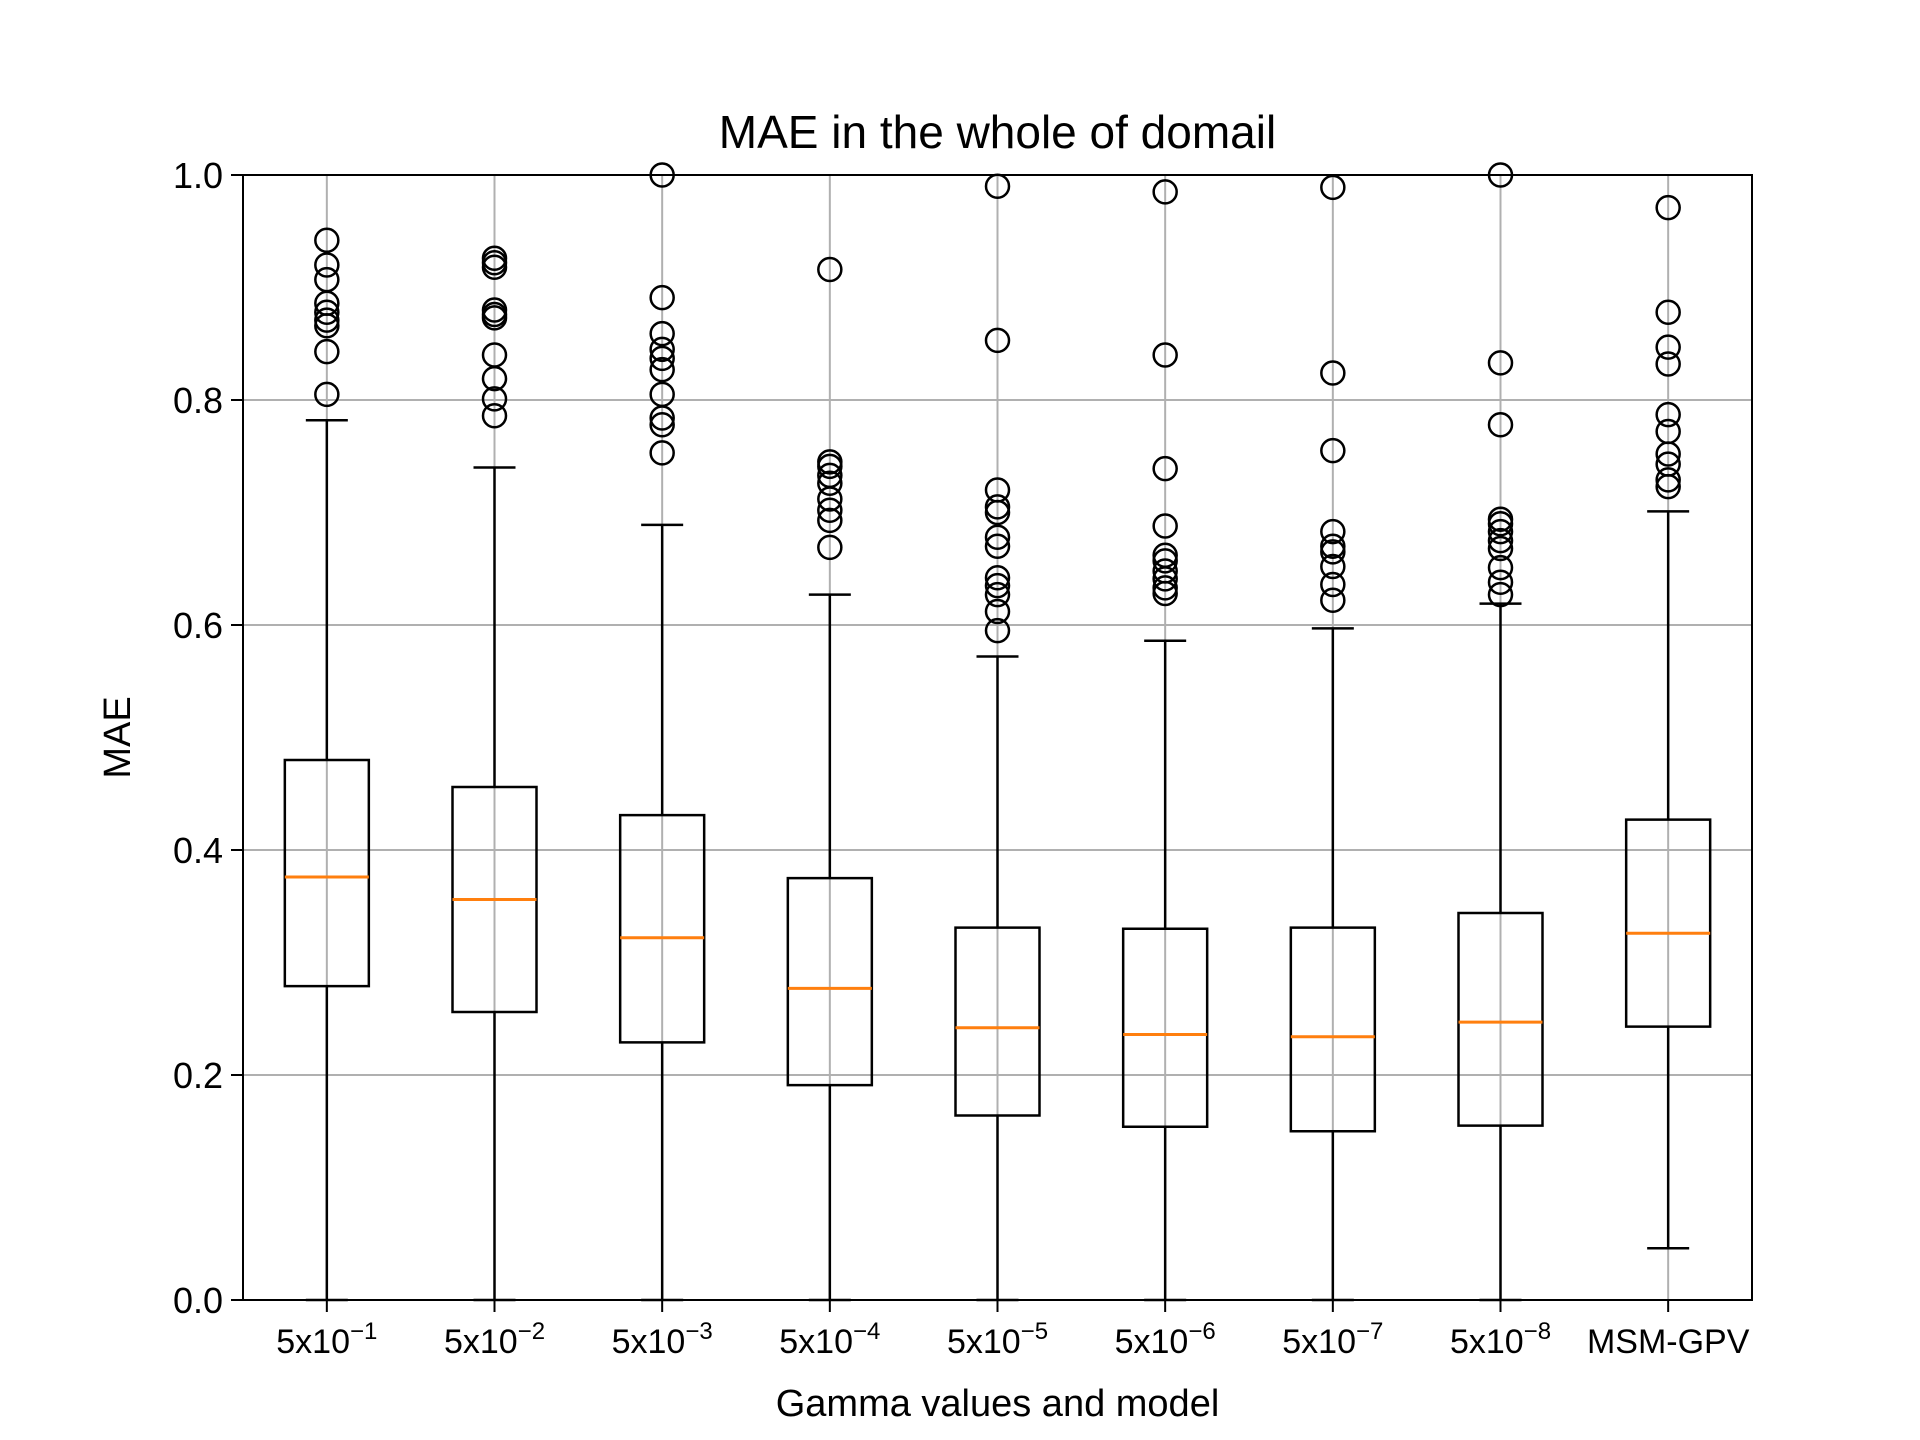 The height and width of the screenshot is (1440, 1920). What do you see at coordinates (326, 1339) in the screenshot?
I see `x-tick-label: 5x10⁻¹` at bounding box center [326, 1339].